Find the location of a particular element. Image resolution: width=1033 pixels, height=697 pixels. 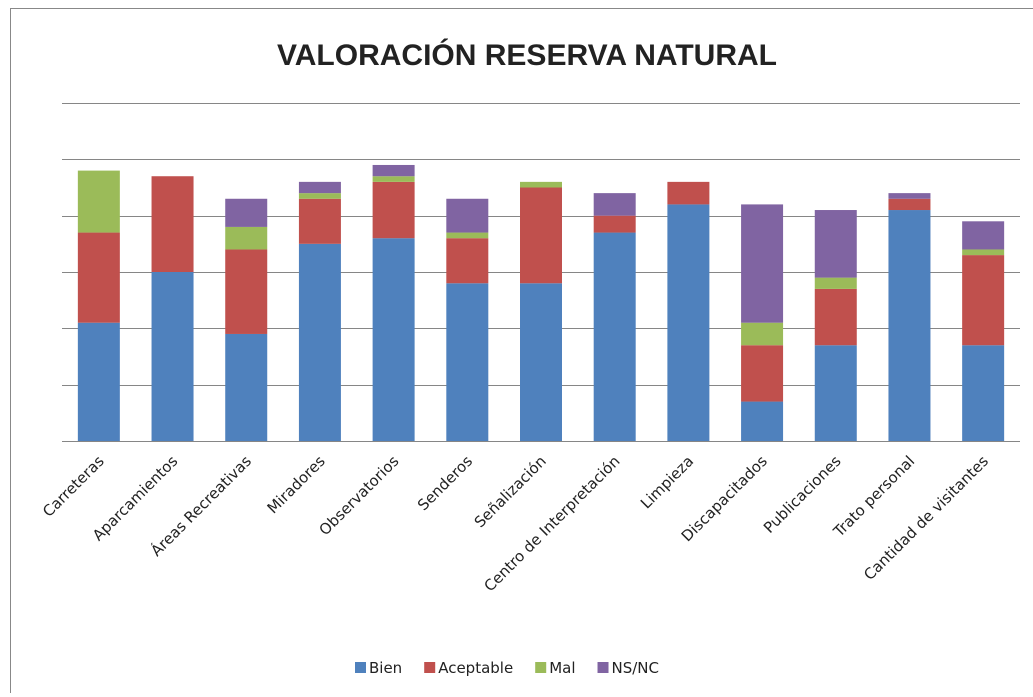

chart-title: VALORACIÓN RESERVA NATURAL is located at coordinates (527, 55).